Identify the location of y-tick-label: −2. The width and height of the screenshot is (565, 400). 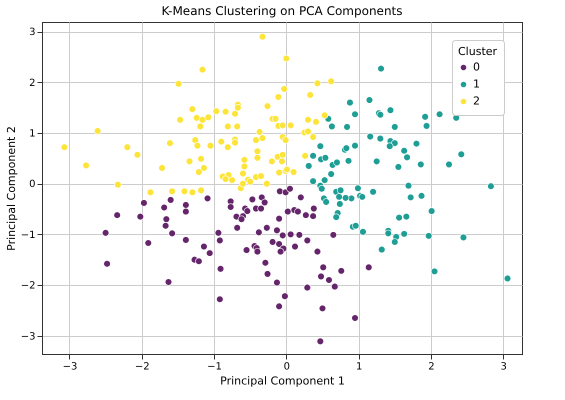
(28, 286).